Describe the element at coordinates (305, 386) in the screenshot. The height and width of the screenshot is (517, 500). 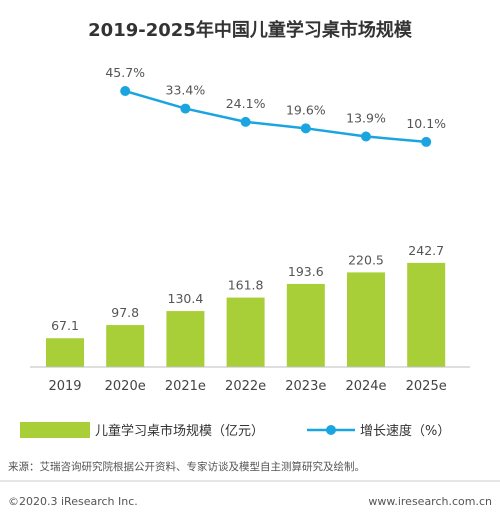
I see `x-tick-label: 2023e` at that location.